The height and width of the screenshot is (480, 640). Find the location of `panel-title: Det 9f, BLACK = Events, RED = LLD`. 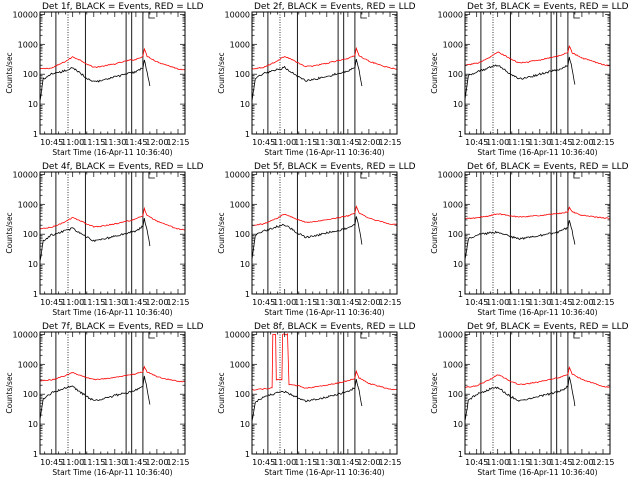

panel-title: Det 9f, BLACK = Events, RED = LLD is located at coordinates (548, 327).